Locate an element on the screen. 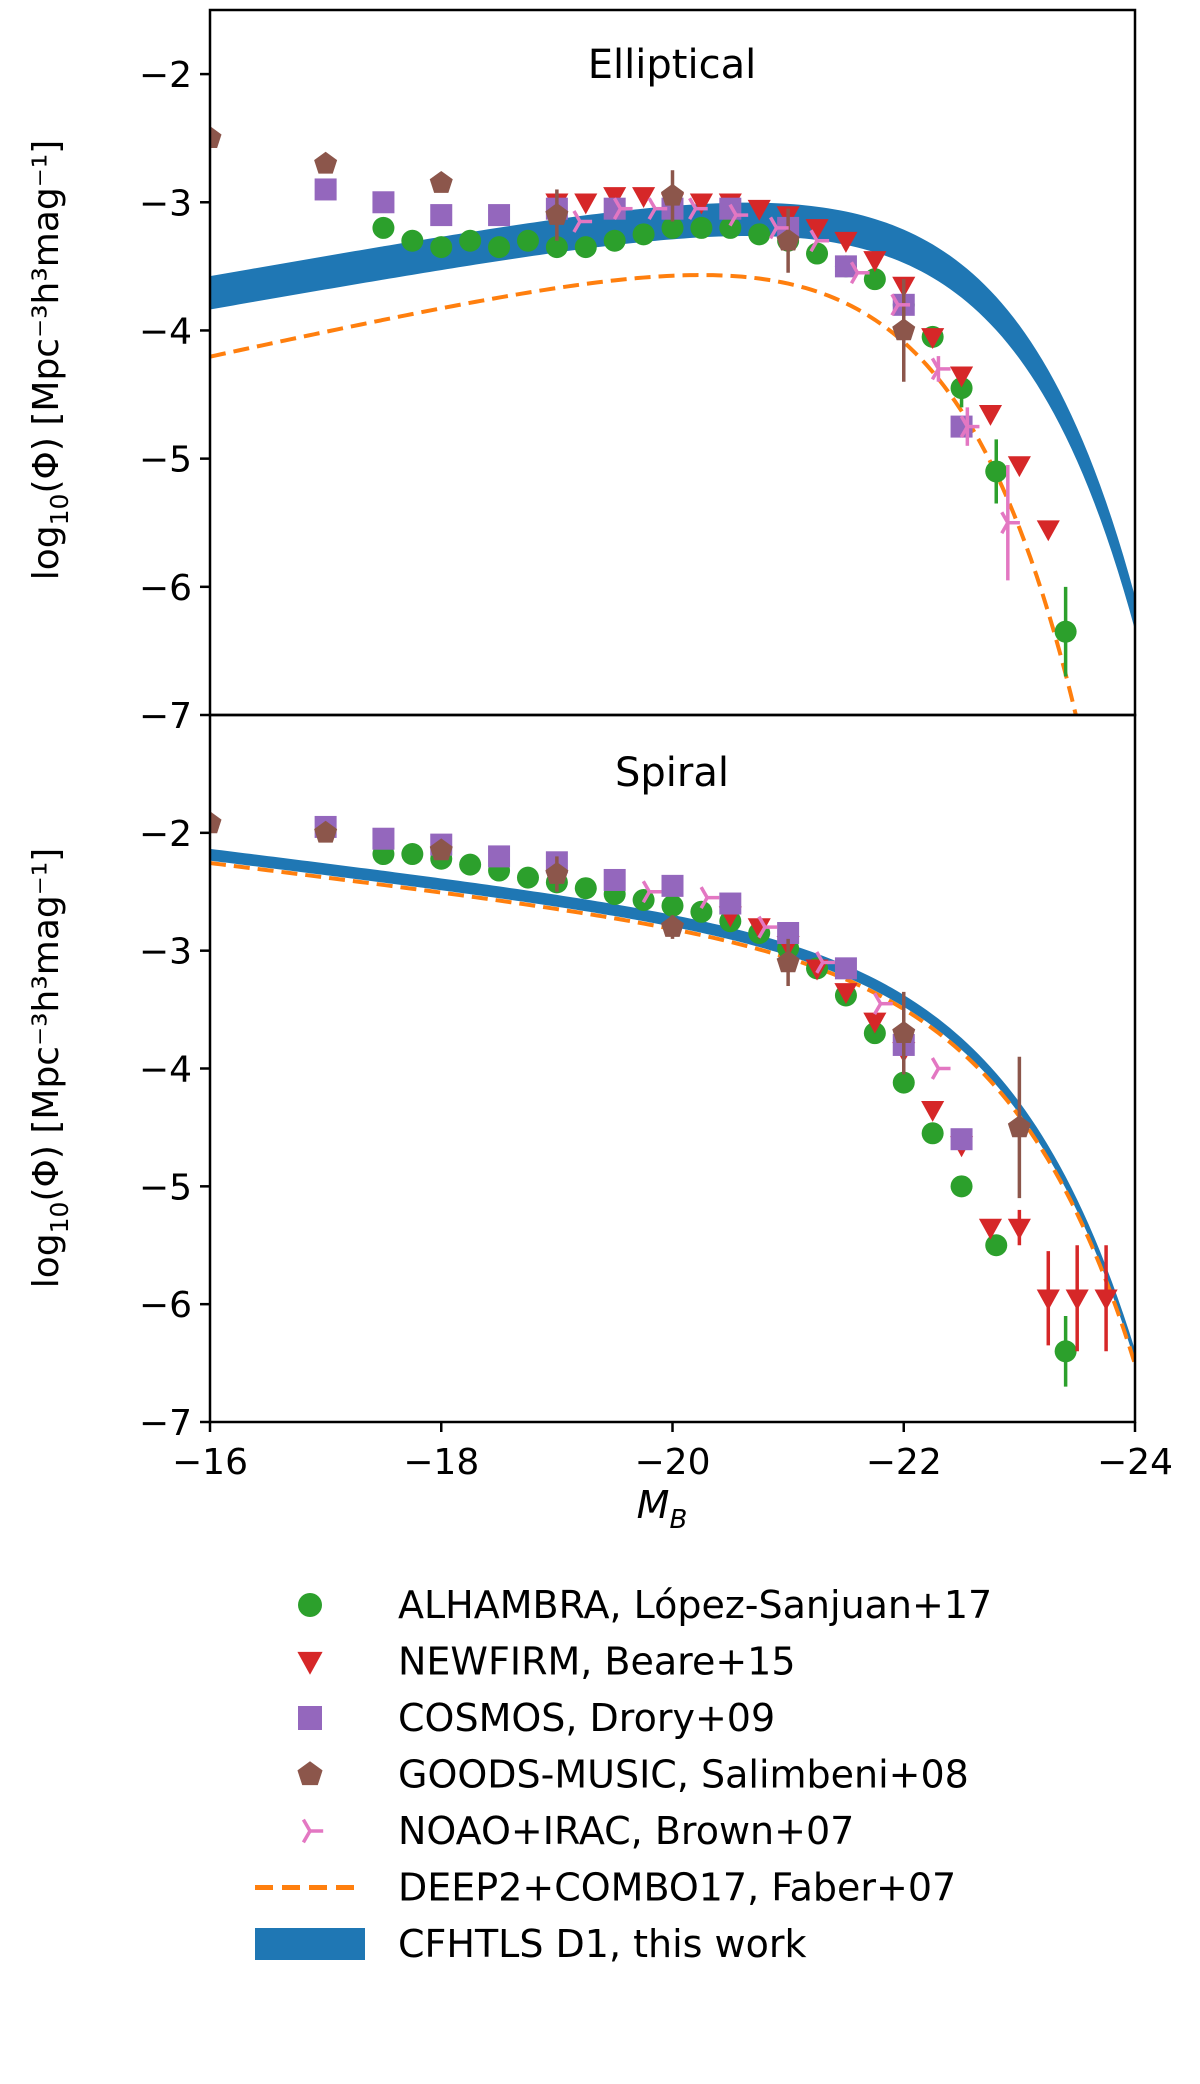 The width and height of the screenshot is (1200, 2084). x-tick-label: −24 is located at coordinates (1135, 1462).